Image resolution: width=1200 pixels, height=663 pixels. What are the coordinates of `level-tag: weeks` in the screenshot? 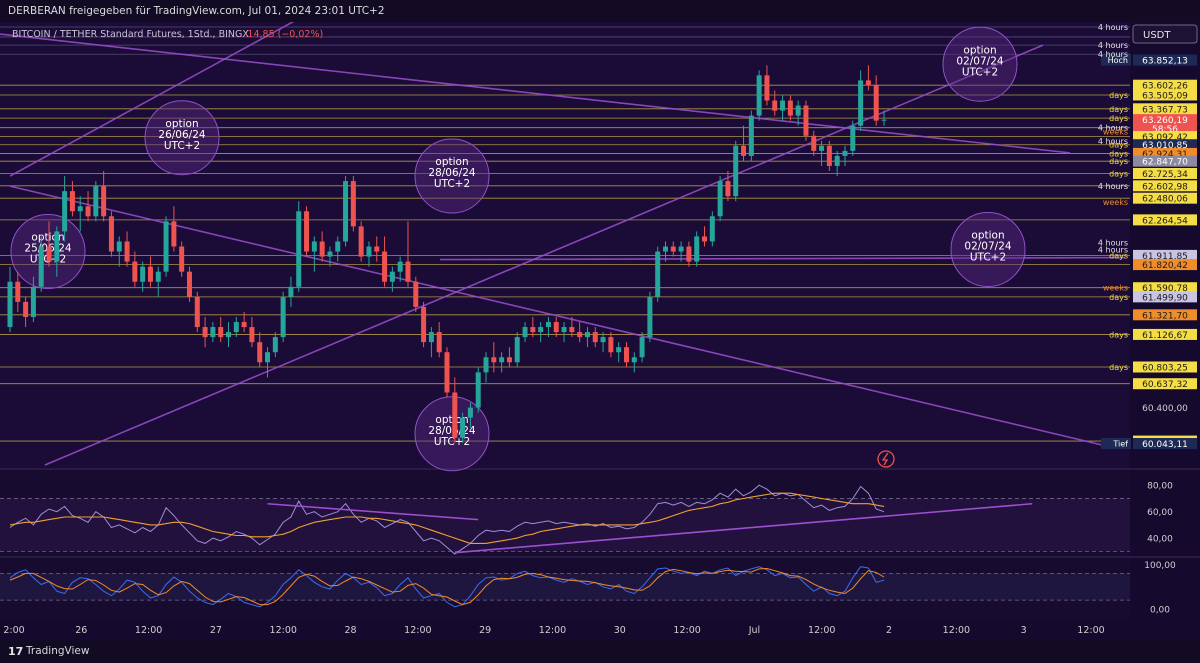 It's located at (1115, 202).